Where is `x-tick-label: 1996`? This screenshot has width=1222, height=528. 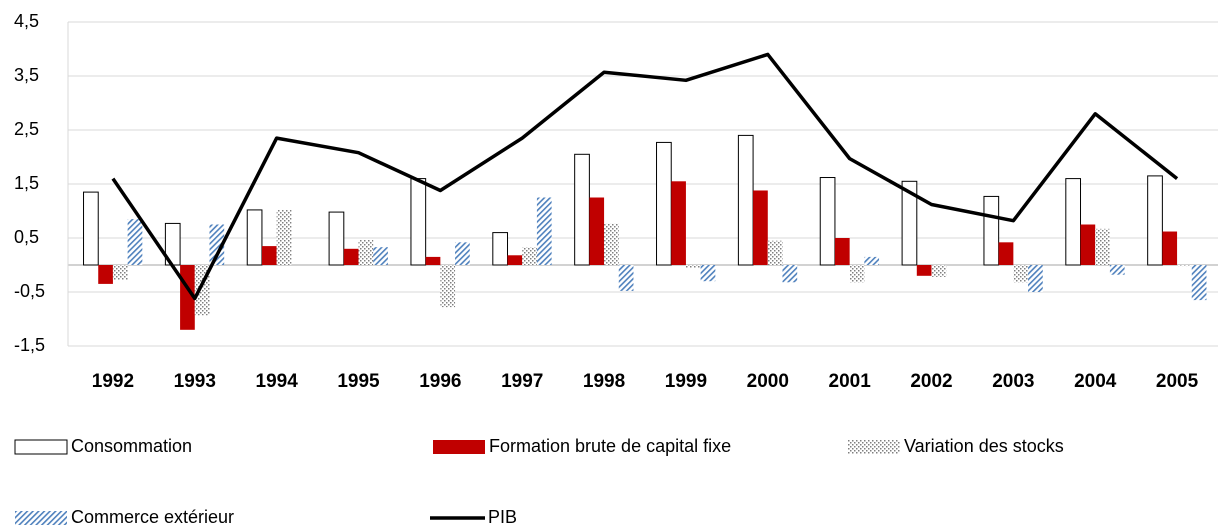 x-tick-label: 1996 is located at coordinates (440, 381).